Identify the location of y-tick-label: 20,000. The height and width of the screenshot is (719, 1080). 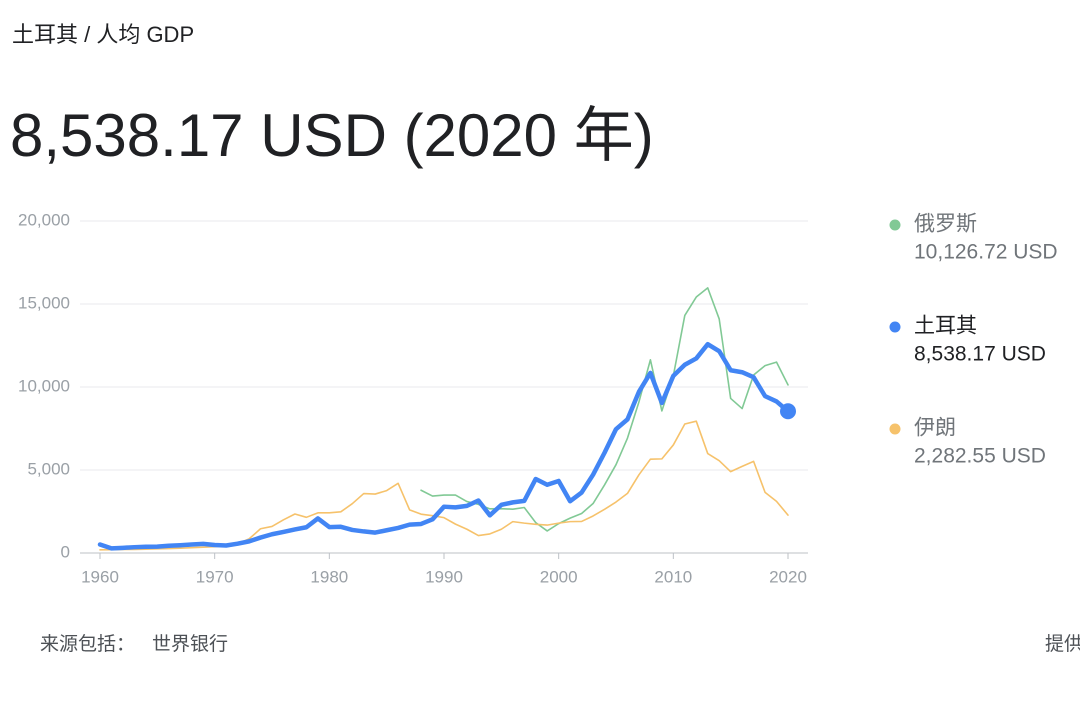
(44, 219).